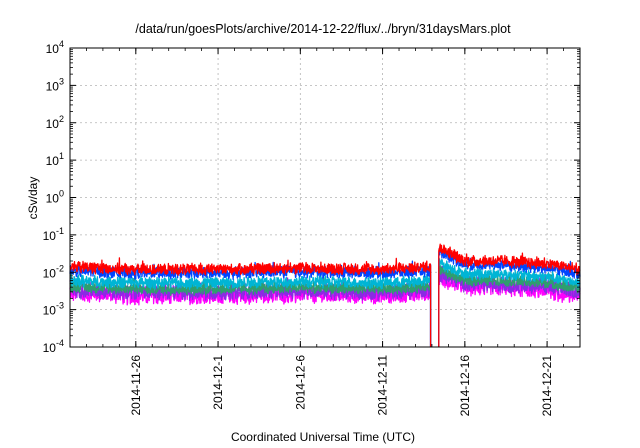  Describe the element at coordinates (383, 385) in the screenshot. I see `x-tick-label: 2014-12-11` at that location.